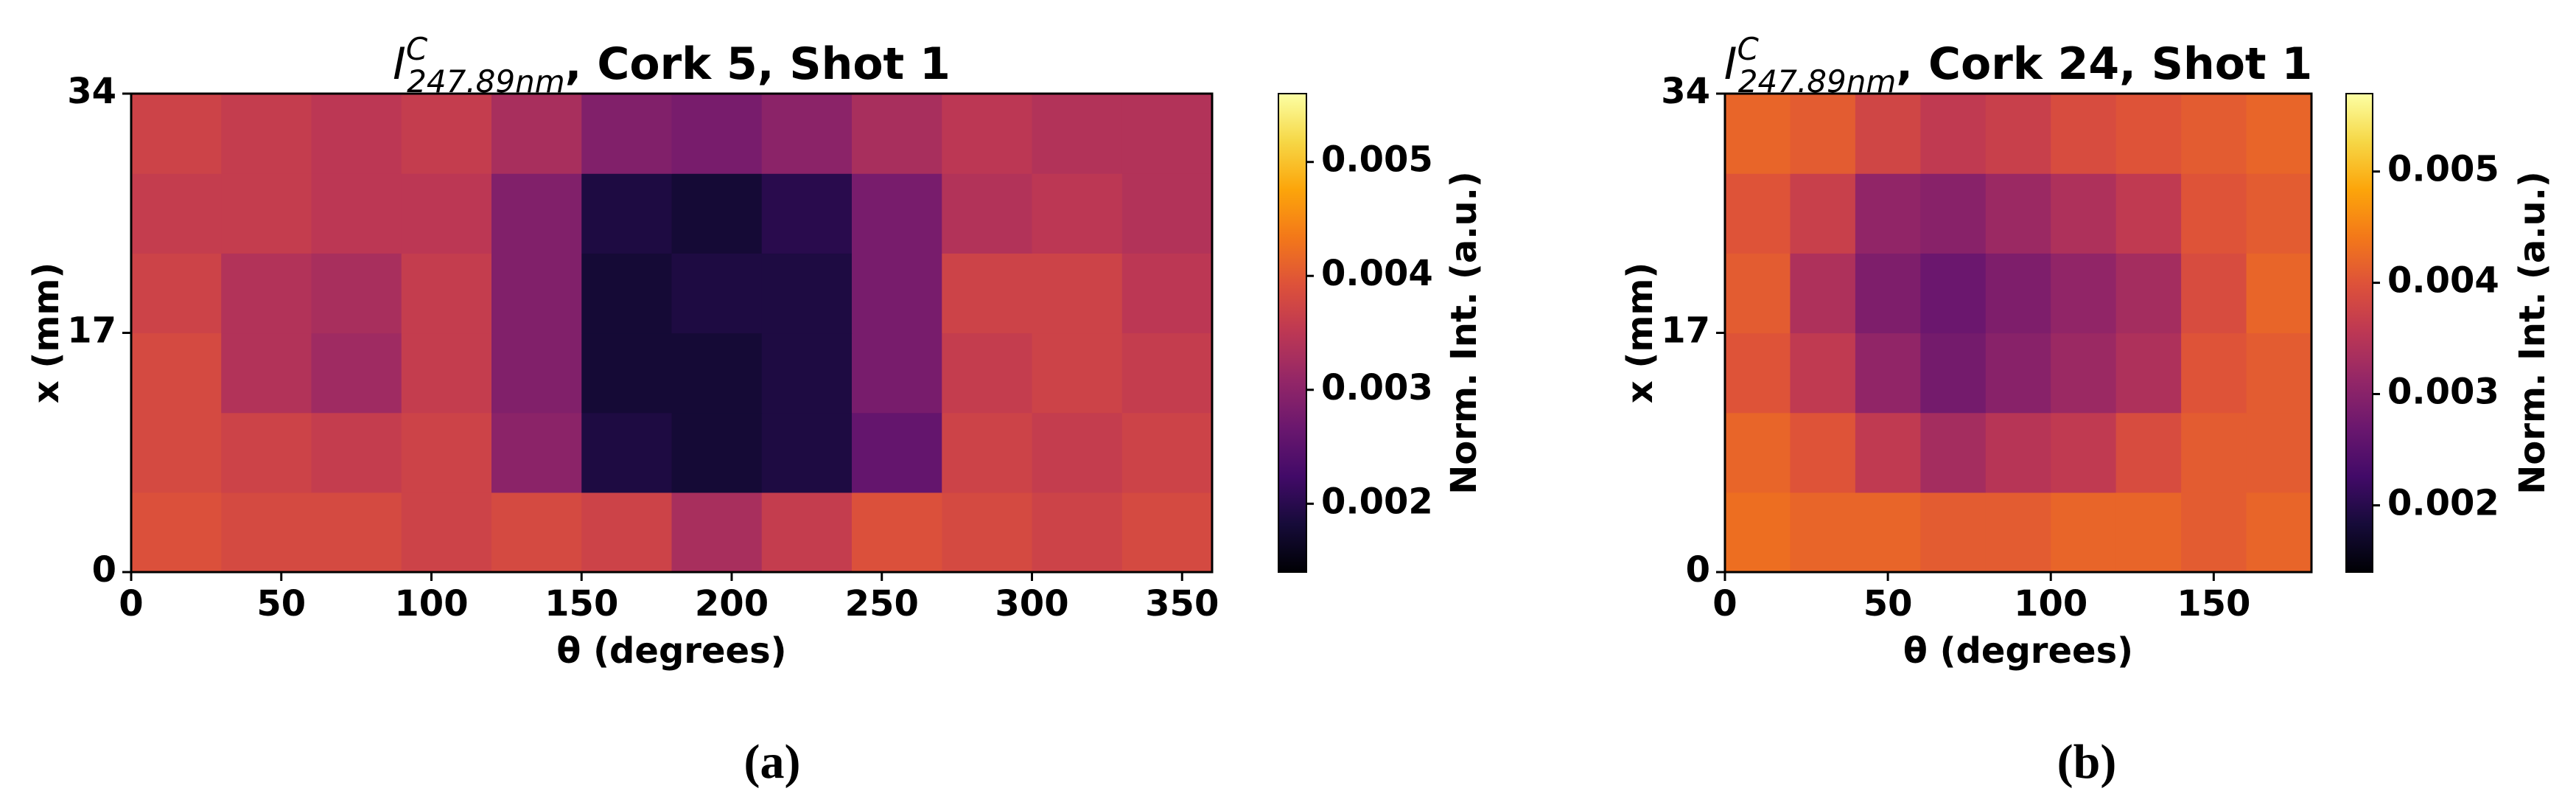  Describe the element at coordinates (1182, 603) in the screenshot. I see `x-tick-label: 350` at that location.